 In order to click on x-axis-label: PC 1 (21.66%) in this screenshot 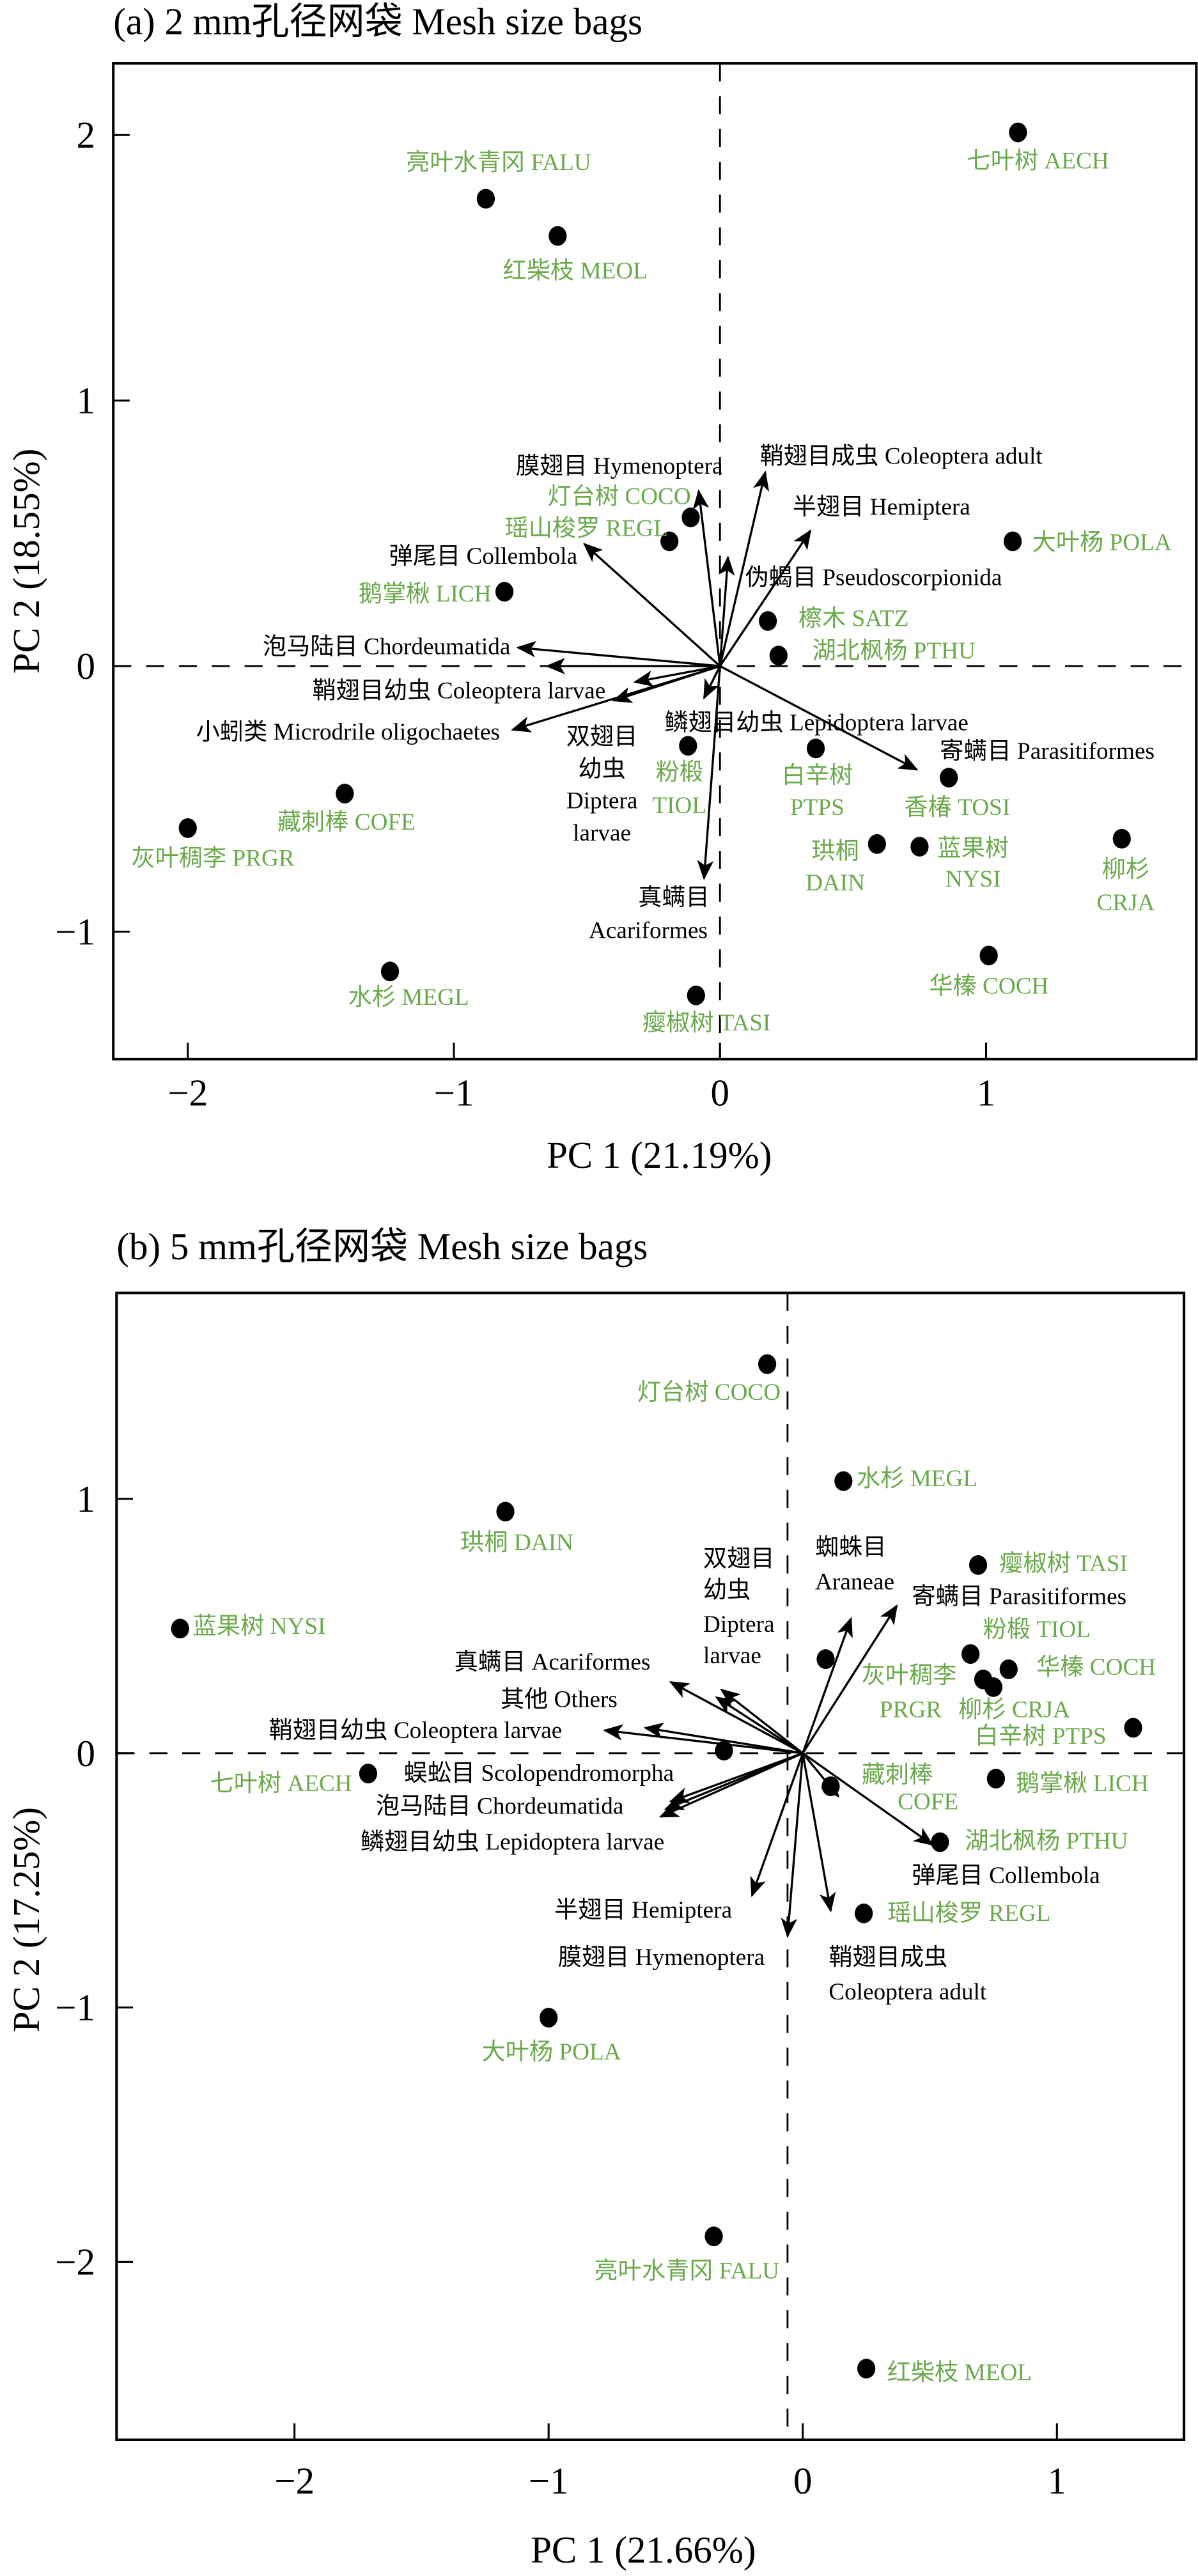, I will do `click(643, 2550)`.